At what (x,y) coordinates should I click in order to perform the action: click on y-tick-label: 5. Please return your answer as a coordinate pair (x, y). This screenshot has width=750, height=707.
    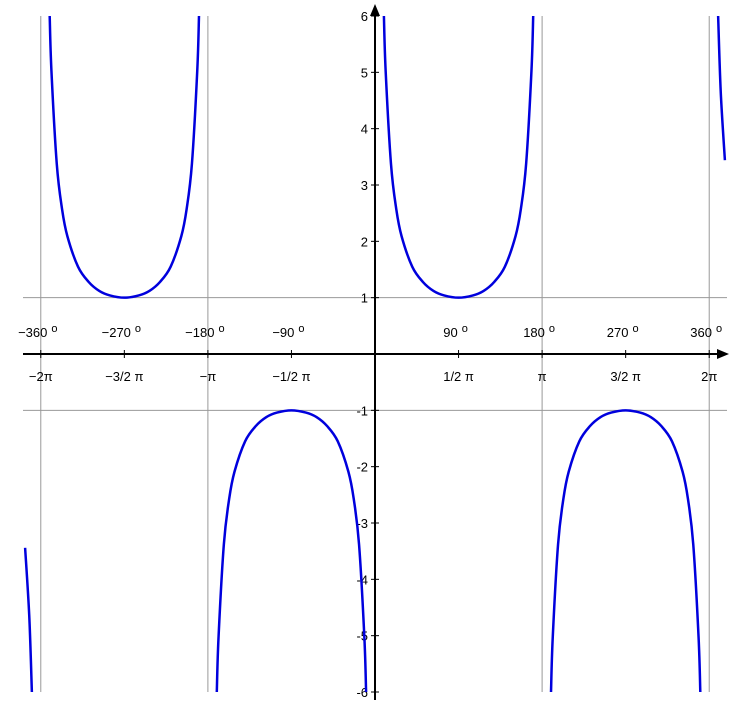
    Looking at the image, I should click on (364, 72).